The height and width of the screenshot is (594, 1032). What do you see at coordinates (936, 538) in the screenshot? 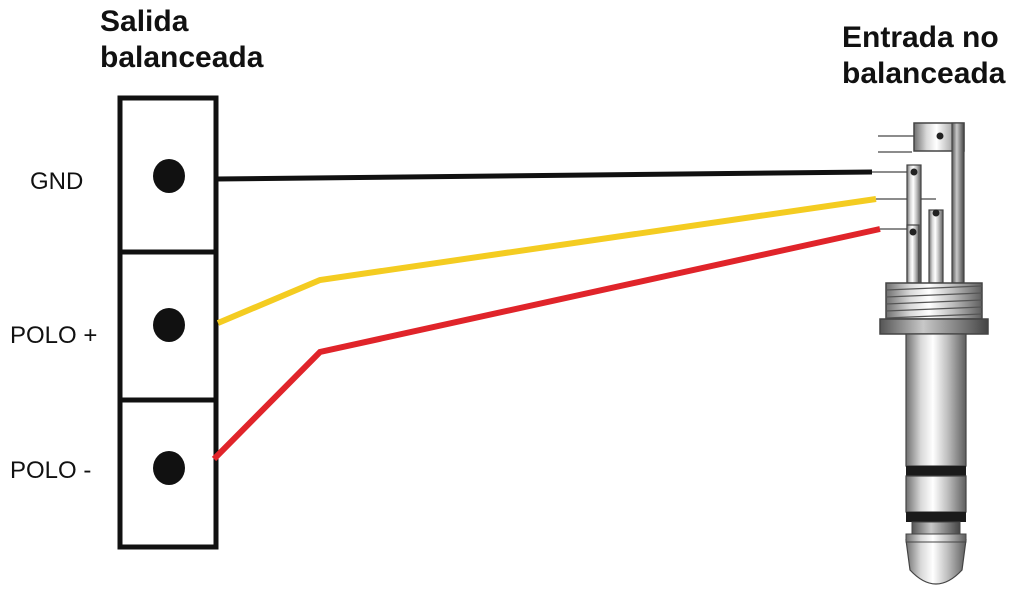
I see `tip-shoulder` at bounding box center [936, 538].